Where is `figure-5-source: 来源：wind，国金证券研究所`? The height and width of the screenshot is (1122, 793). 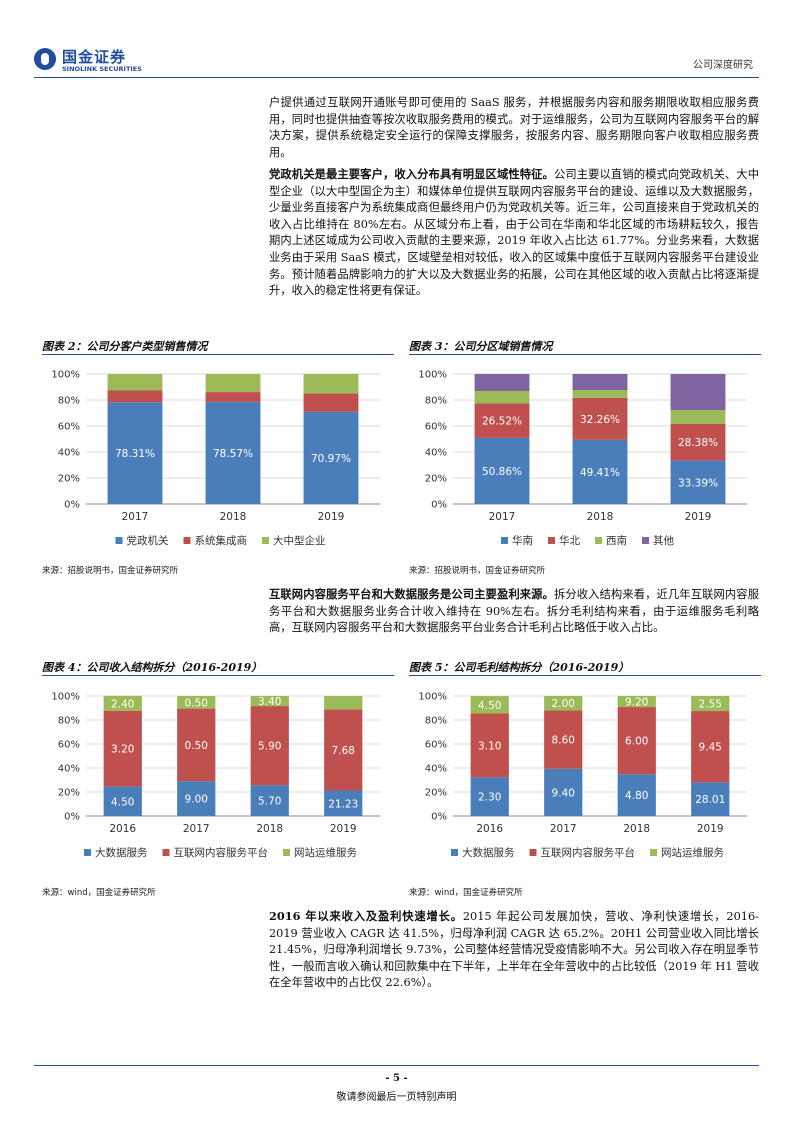 figure-5-source: 来源：wind，国金证券研究所 is located at coordinates (466, 893).